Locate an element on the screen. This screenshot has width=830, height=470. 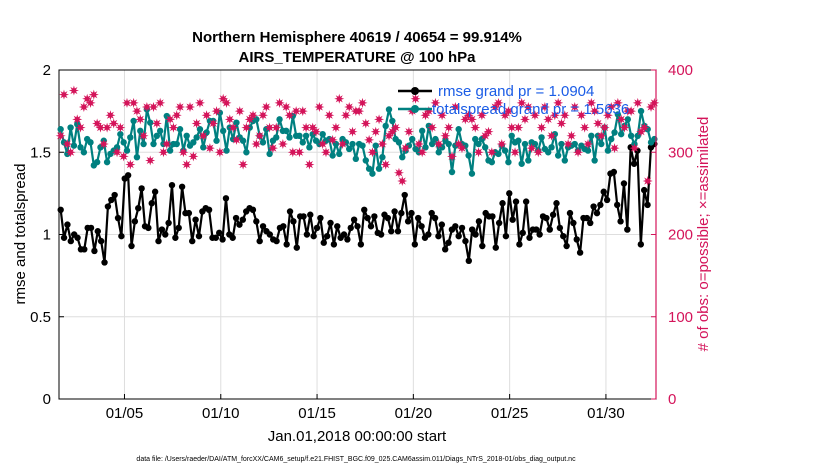
legend-label-totalspread: totalspread grand pr = 1.5636 is located at coordinates (530, 109).